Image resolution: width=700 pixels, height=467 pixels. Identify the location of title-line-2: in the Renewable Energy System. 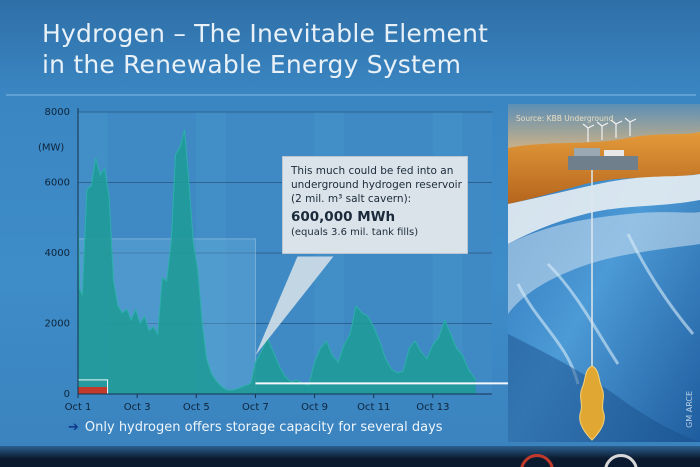
(252, 64).